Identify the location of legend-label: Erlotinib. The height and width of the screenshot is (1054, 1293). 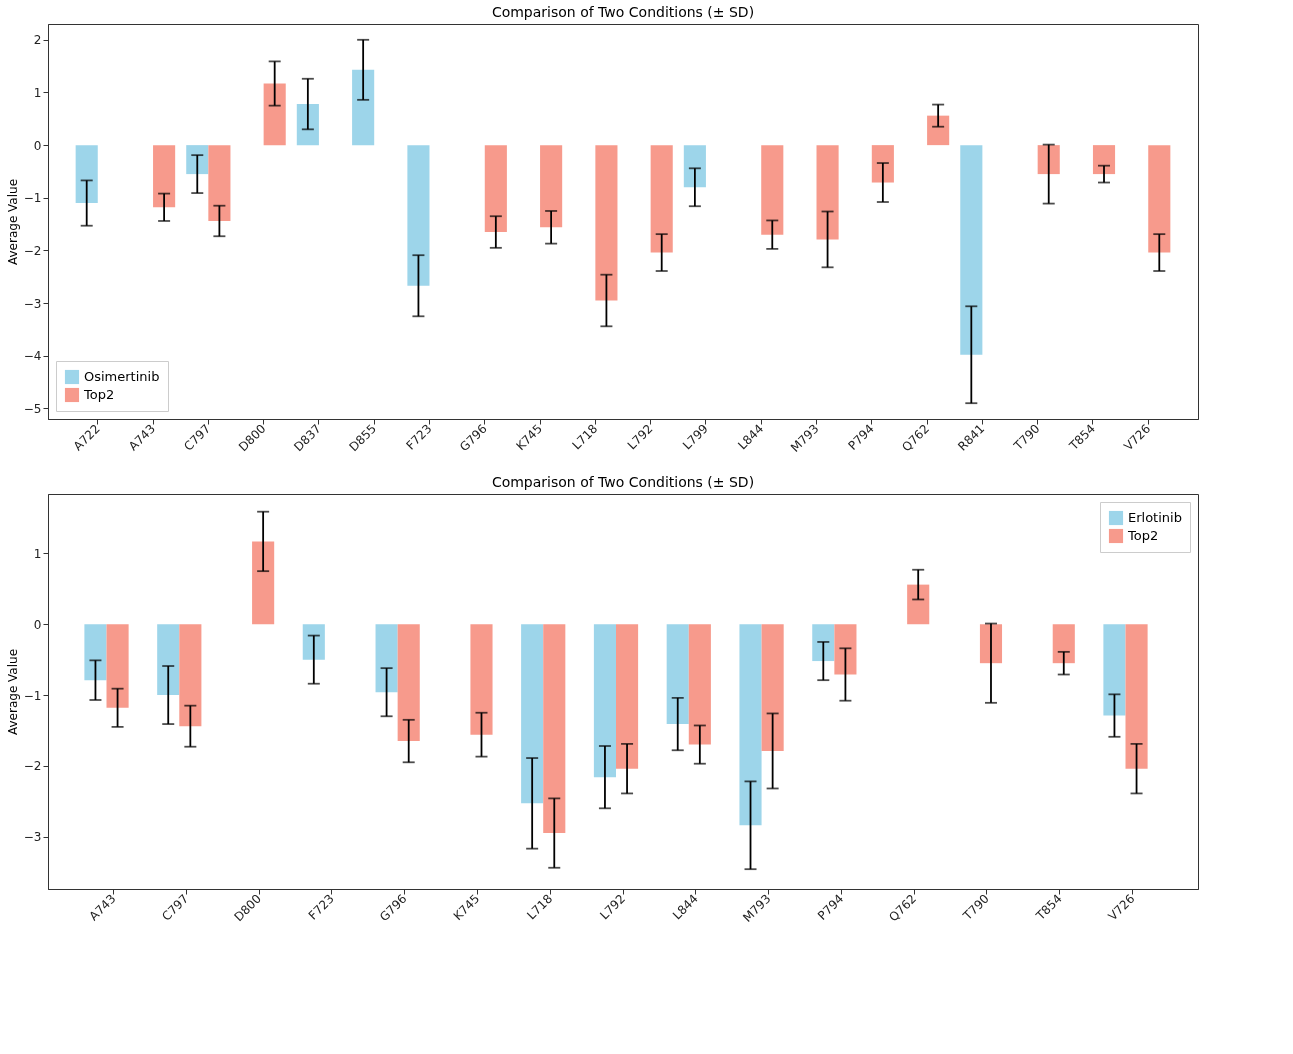
(1155, 517).